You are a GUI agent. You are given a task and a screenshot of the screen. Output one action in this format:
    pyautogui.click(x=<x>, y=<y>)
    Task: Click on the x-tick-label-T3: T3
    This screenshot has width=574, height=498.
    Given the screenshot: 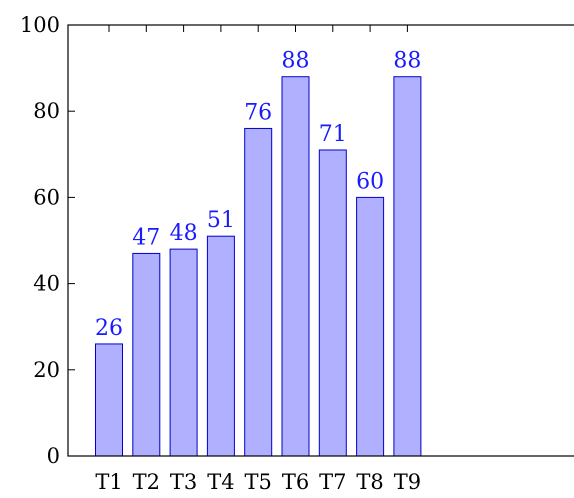 What is the action you would take?
    pyautogui.click(x=183, y=482)
    